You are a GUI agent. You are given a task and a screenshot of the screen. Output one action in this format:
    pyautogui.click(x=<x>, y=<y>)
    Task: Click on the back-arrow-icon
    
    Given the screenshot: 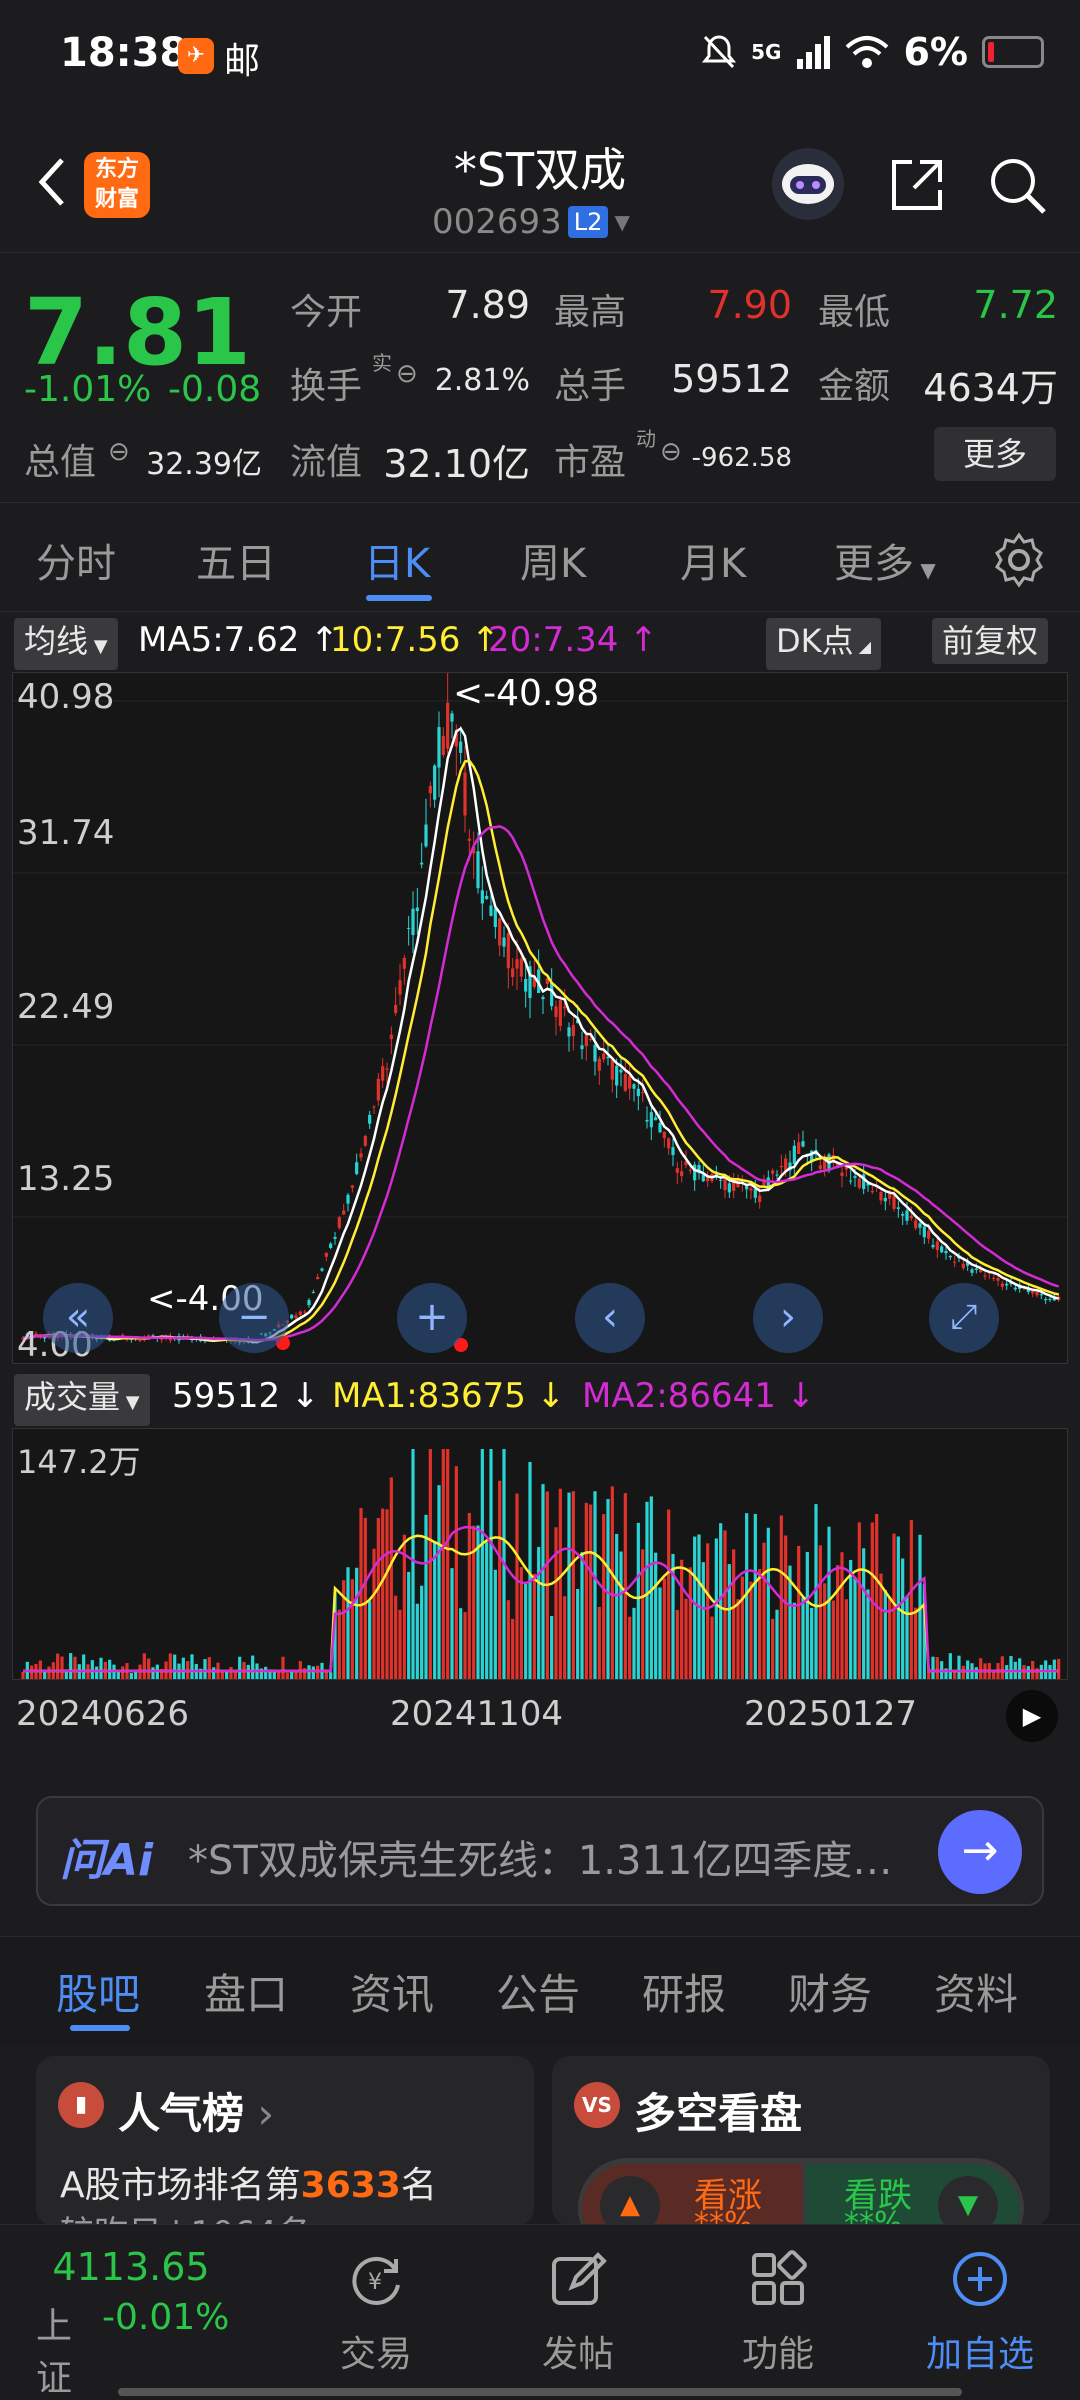 What is the action you would take?
    pyautogui.click(x=54, y=182)
    